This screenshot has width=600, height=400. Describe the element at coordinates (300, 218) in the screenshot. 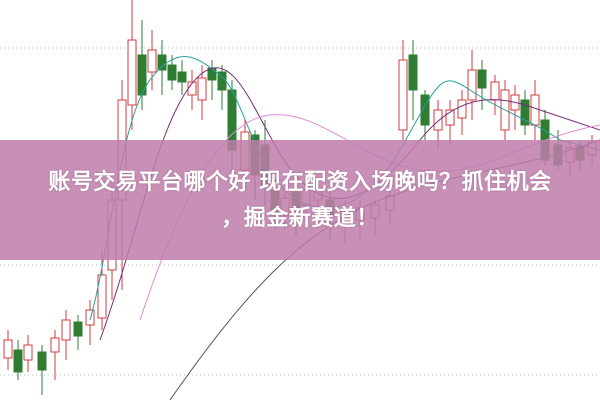

I see `headline-line-2: ，掘金新赛道！` at that location.